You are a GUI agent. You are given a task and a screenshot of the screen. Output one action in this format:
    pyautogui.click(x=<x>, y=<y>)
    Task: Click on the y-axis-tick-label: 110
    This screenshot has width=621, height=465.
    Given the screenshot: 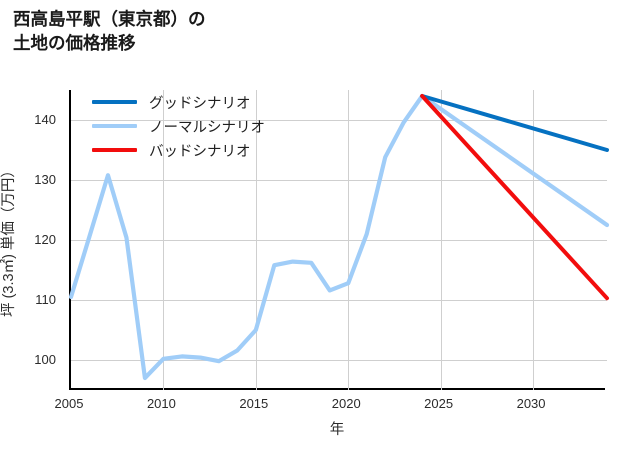 What is the action you would take?
    pyautogui.click(x=45, y=299)
    